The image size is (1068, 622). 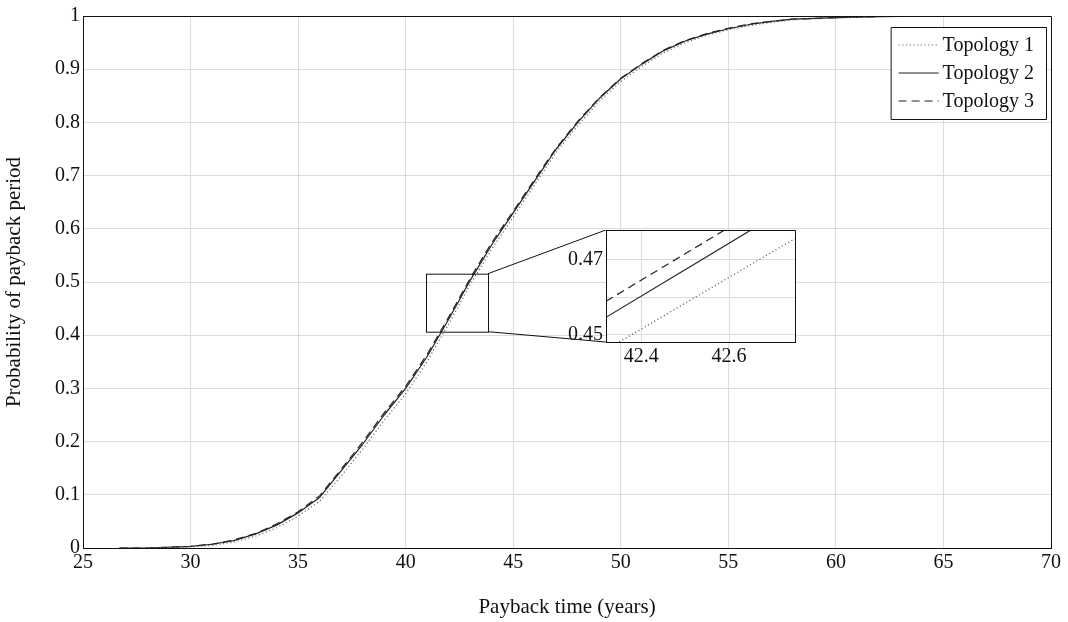 I want to click on y-tick-label: 0.2, so click(x=67, y=439).